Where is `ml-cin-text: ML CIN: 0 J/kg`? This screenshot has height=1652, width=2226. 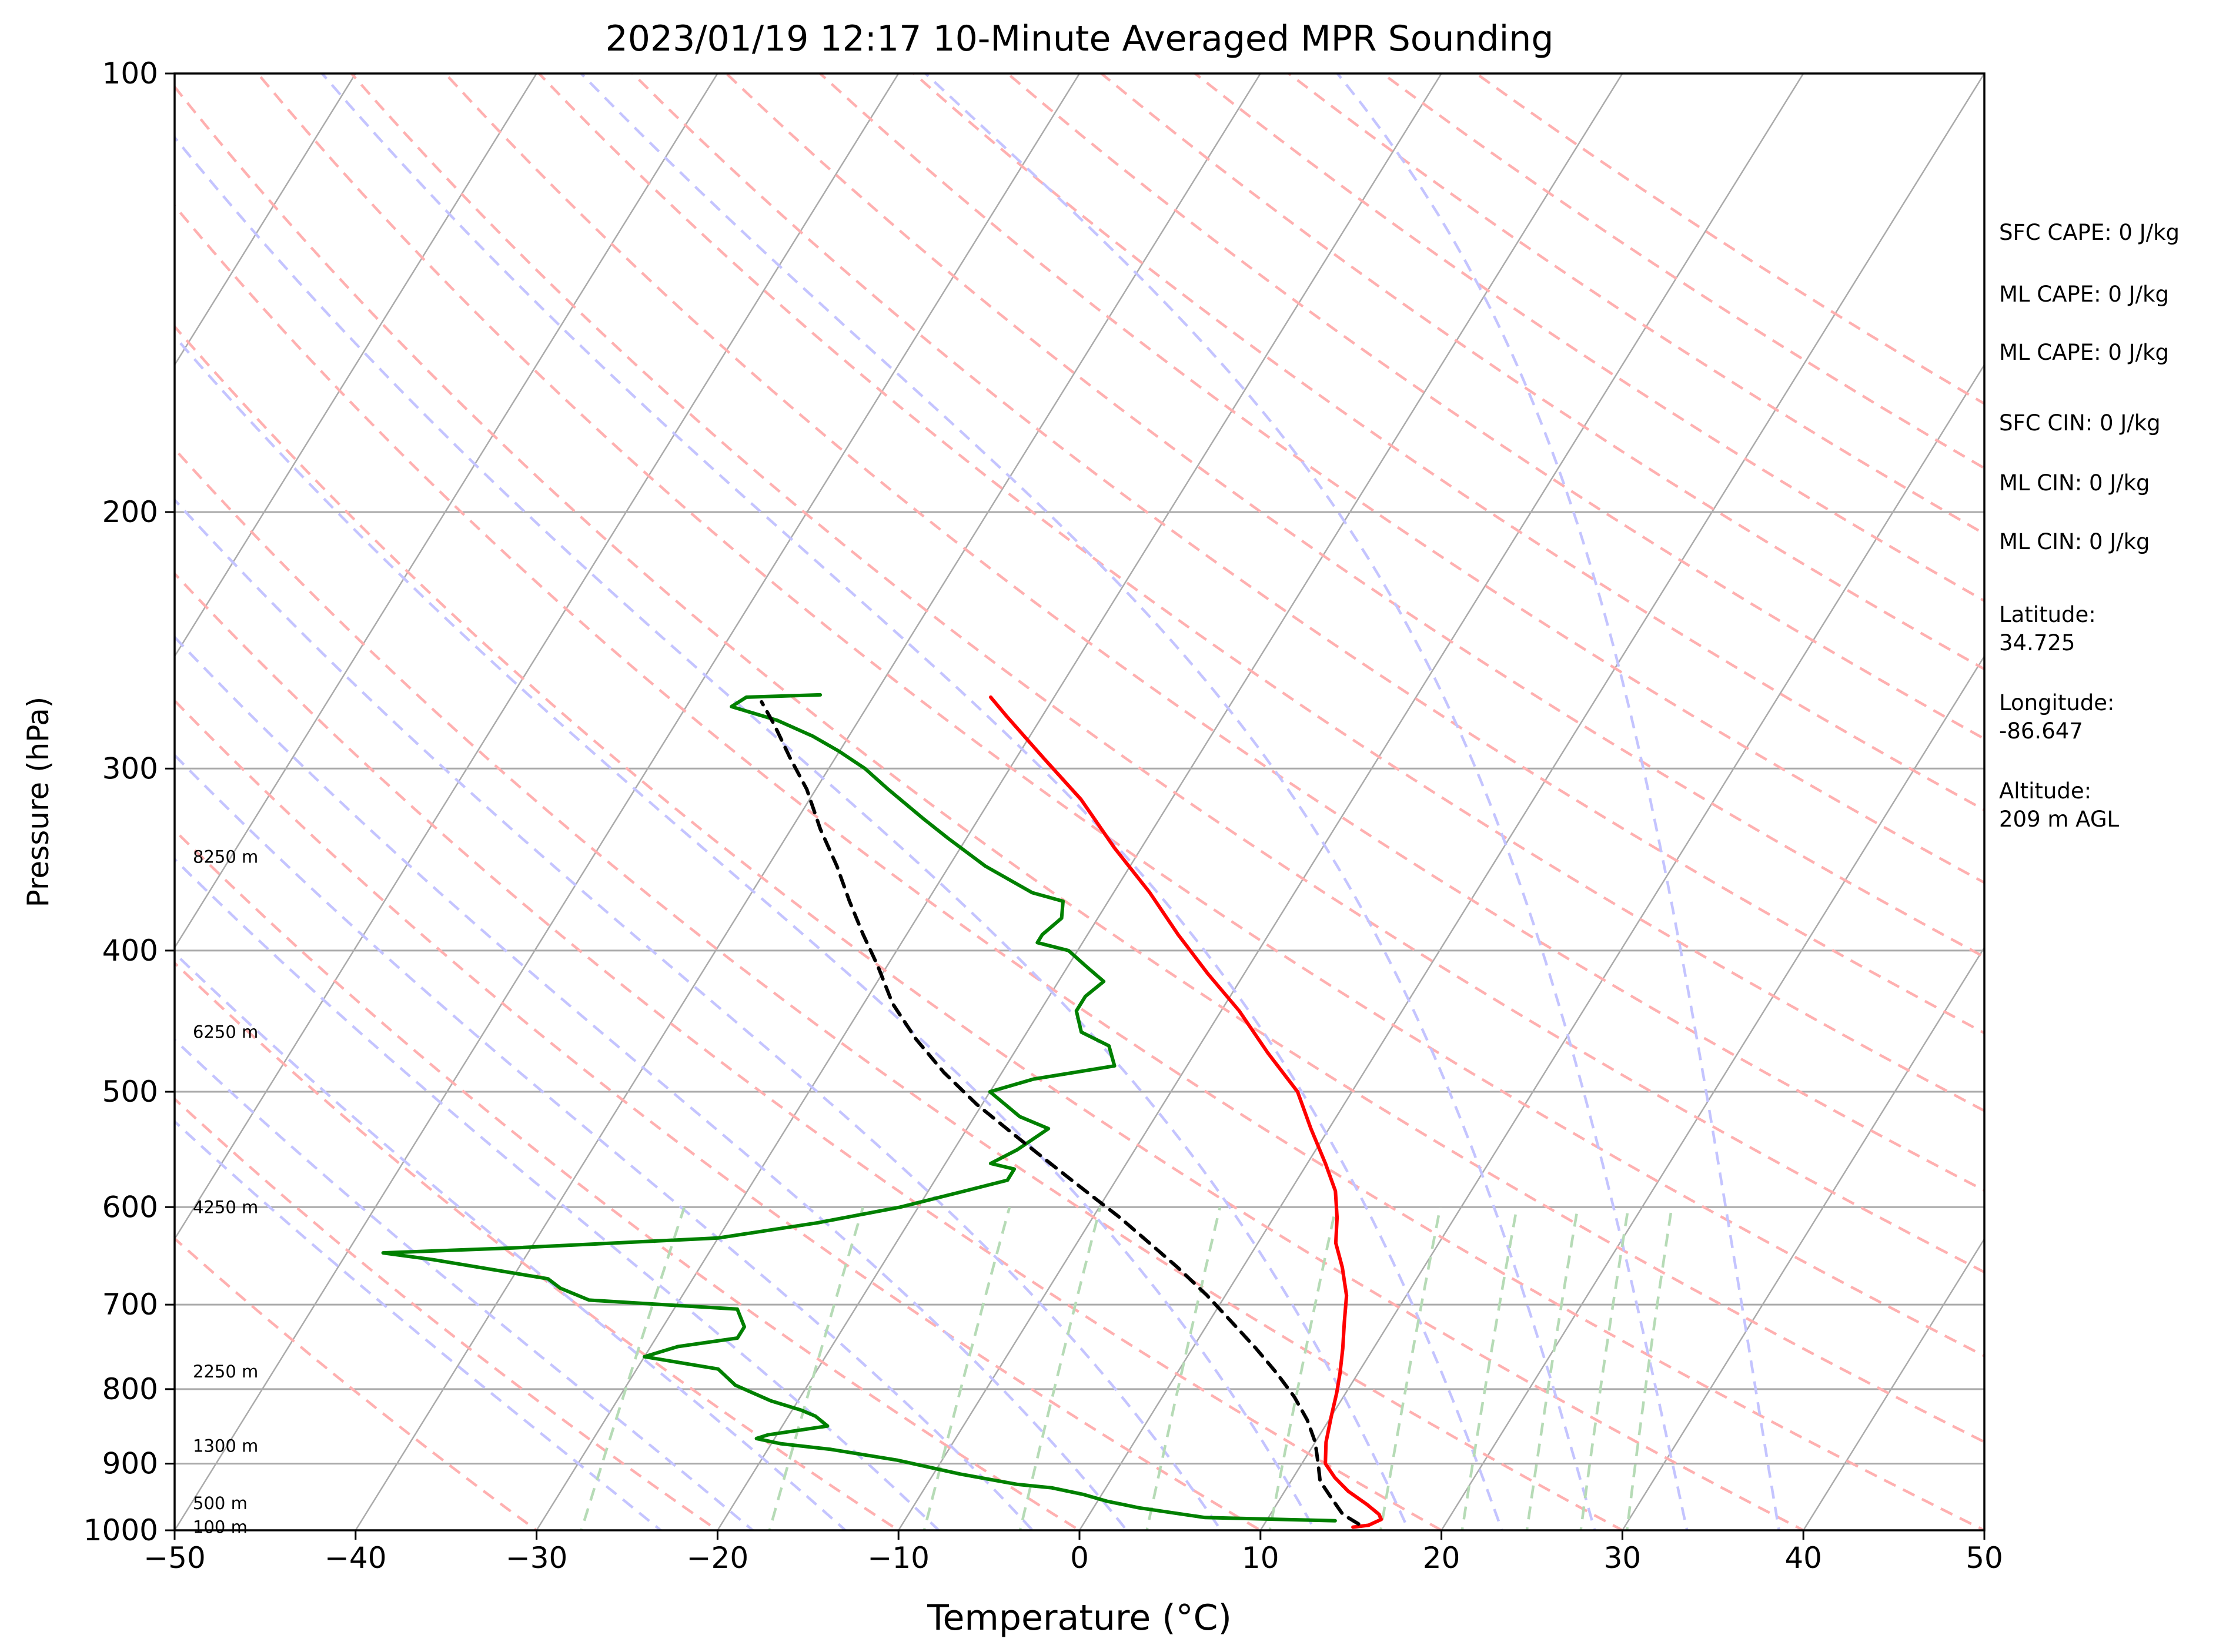
ml-cin-text: ML CIN: 0 J/kg is located at coordinates (2074, 483).